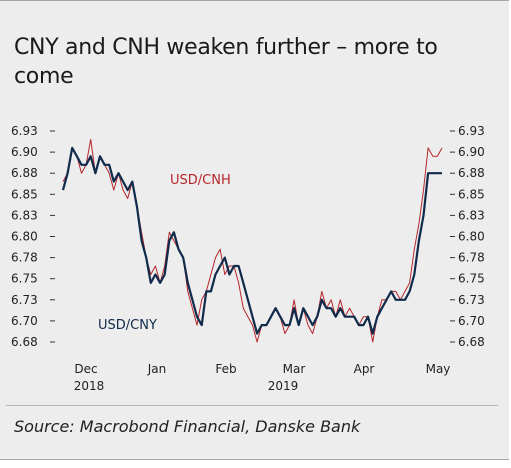 The width and height of the screenshot is (511, 468). I want to click on x-tick-label: Jan, so click(157, 369).